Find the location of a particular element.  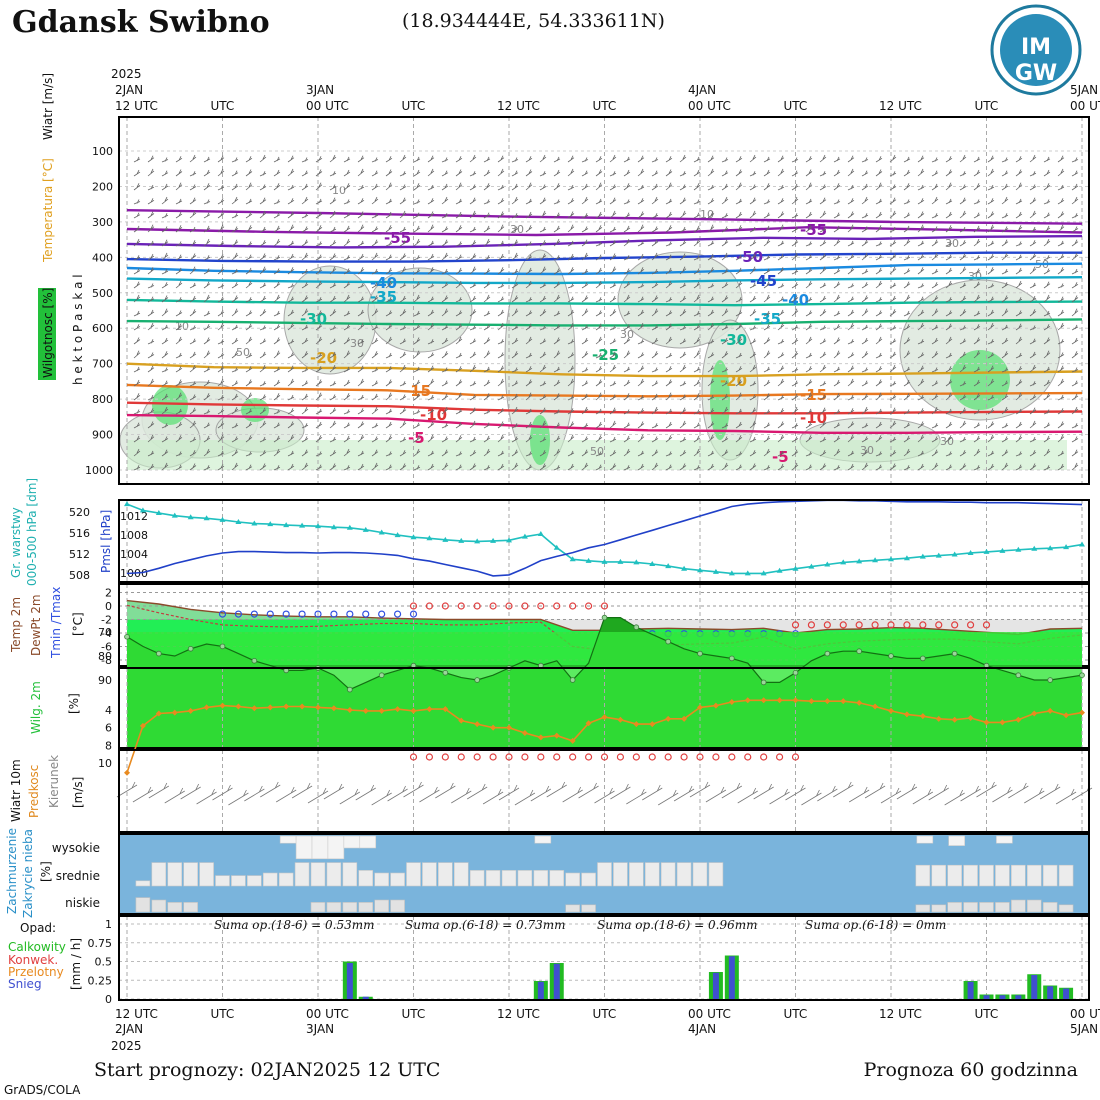

humidity-contour-label: 50 is located at coordinates (243, 352).